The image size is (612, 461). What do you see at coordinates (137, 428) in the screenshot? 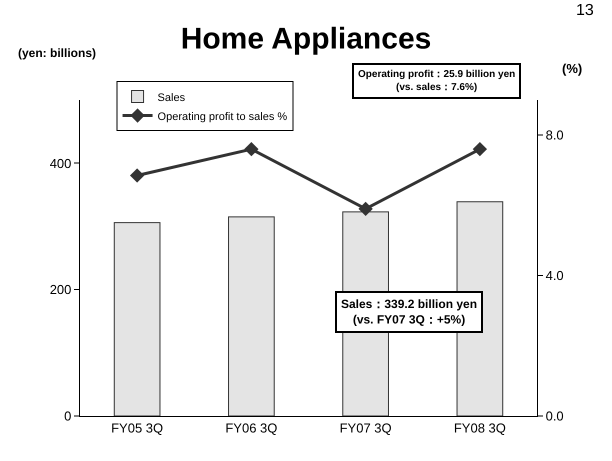
I see `x-tick-label: FY05 3Q` at bounding box center [137, 428].